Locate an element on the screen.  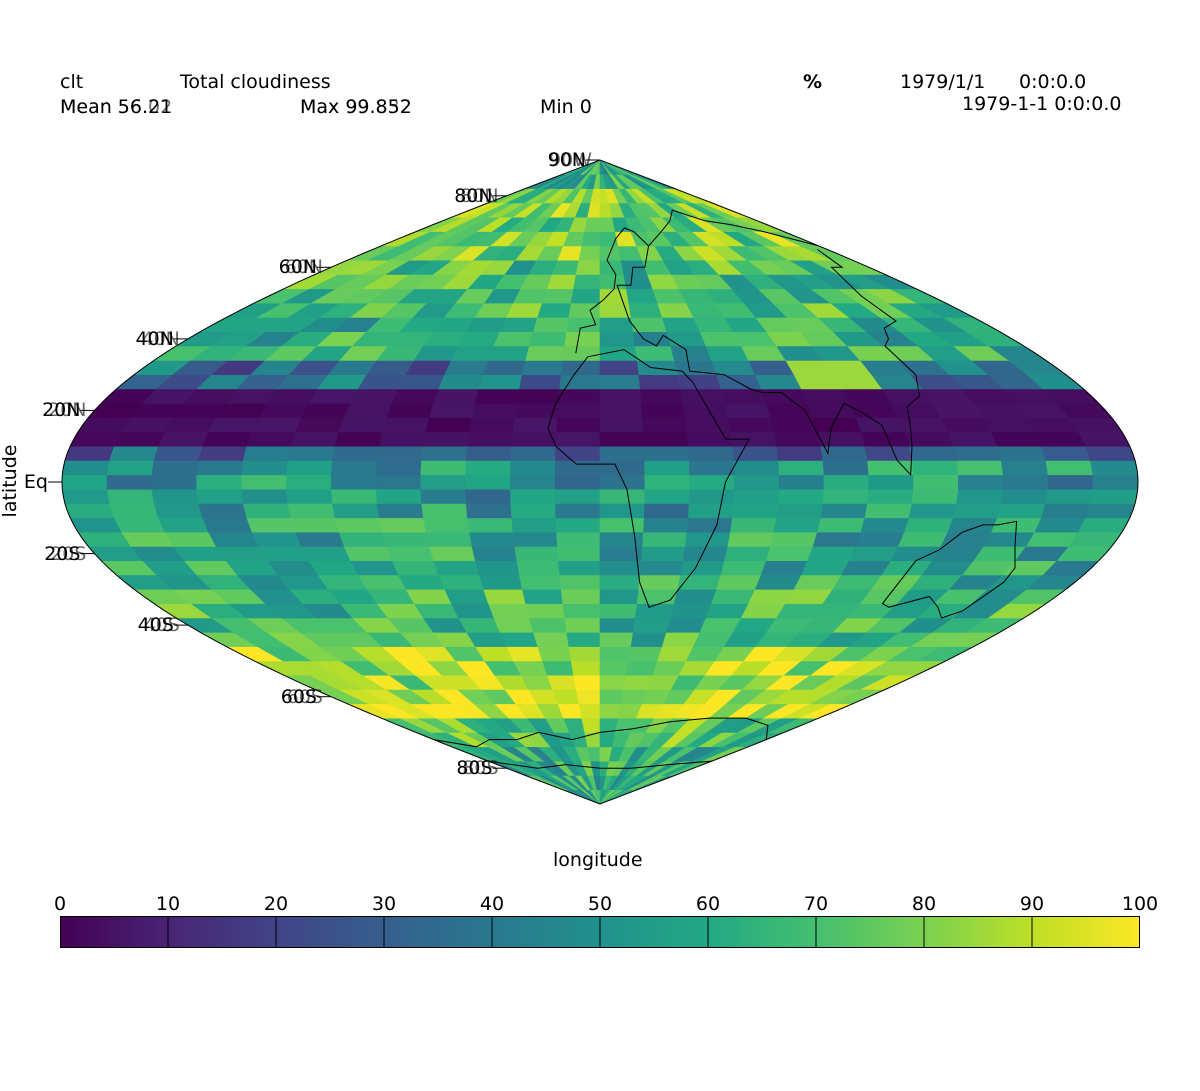
coastline is located at coordinates (601, 732).